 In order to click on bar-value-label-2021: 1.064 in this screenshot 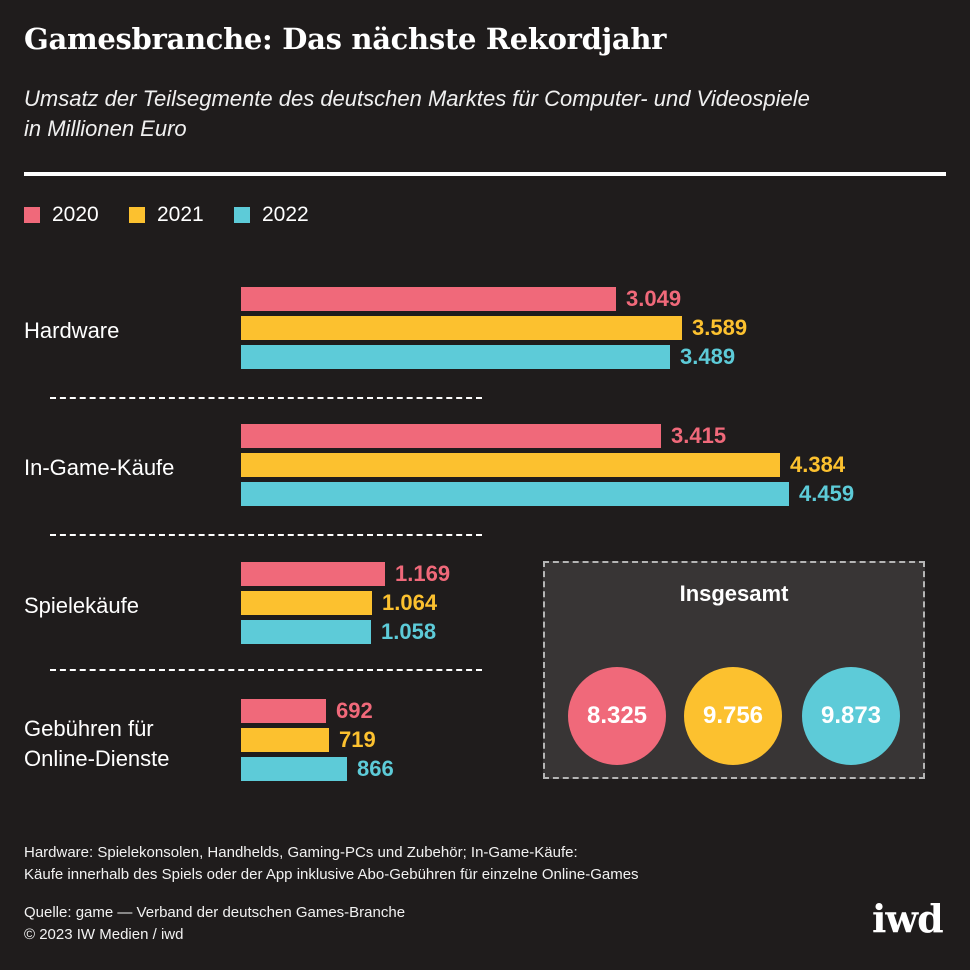, I will do `click(410, 602)`.